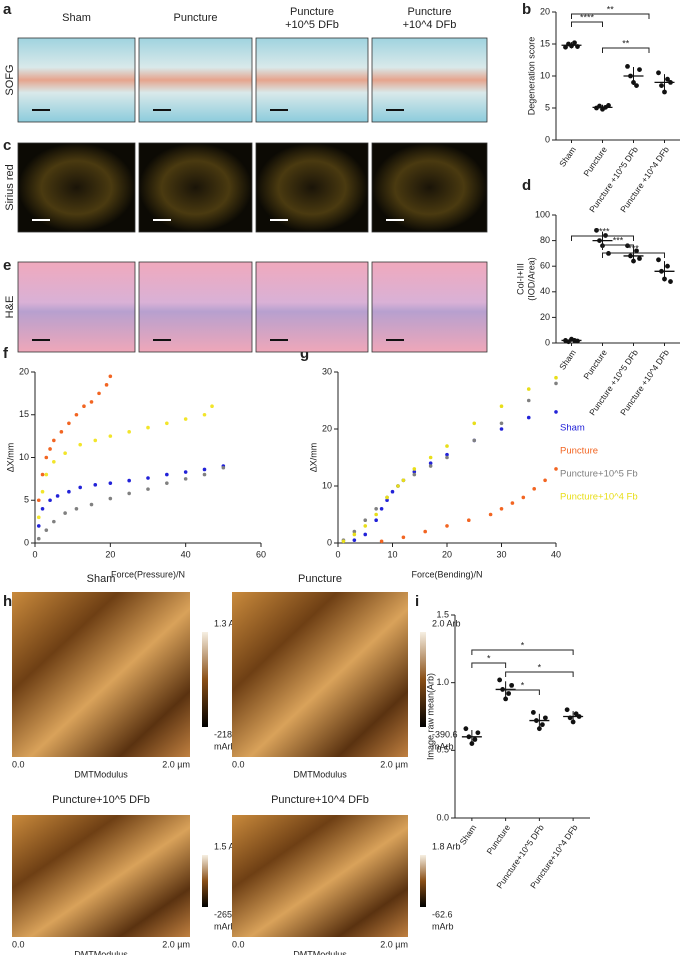 The height and width of the screenshot is (960, 685). Describe the element at coordinates (10, 458) in the screenshot. I see `y-axis-label: ΔX/mm` at that location.